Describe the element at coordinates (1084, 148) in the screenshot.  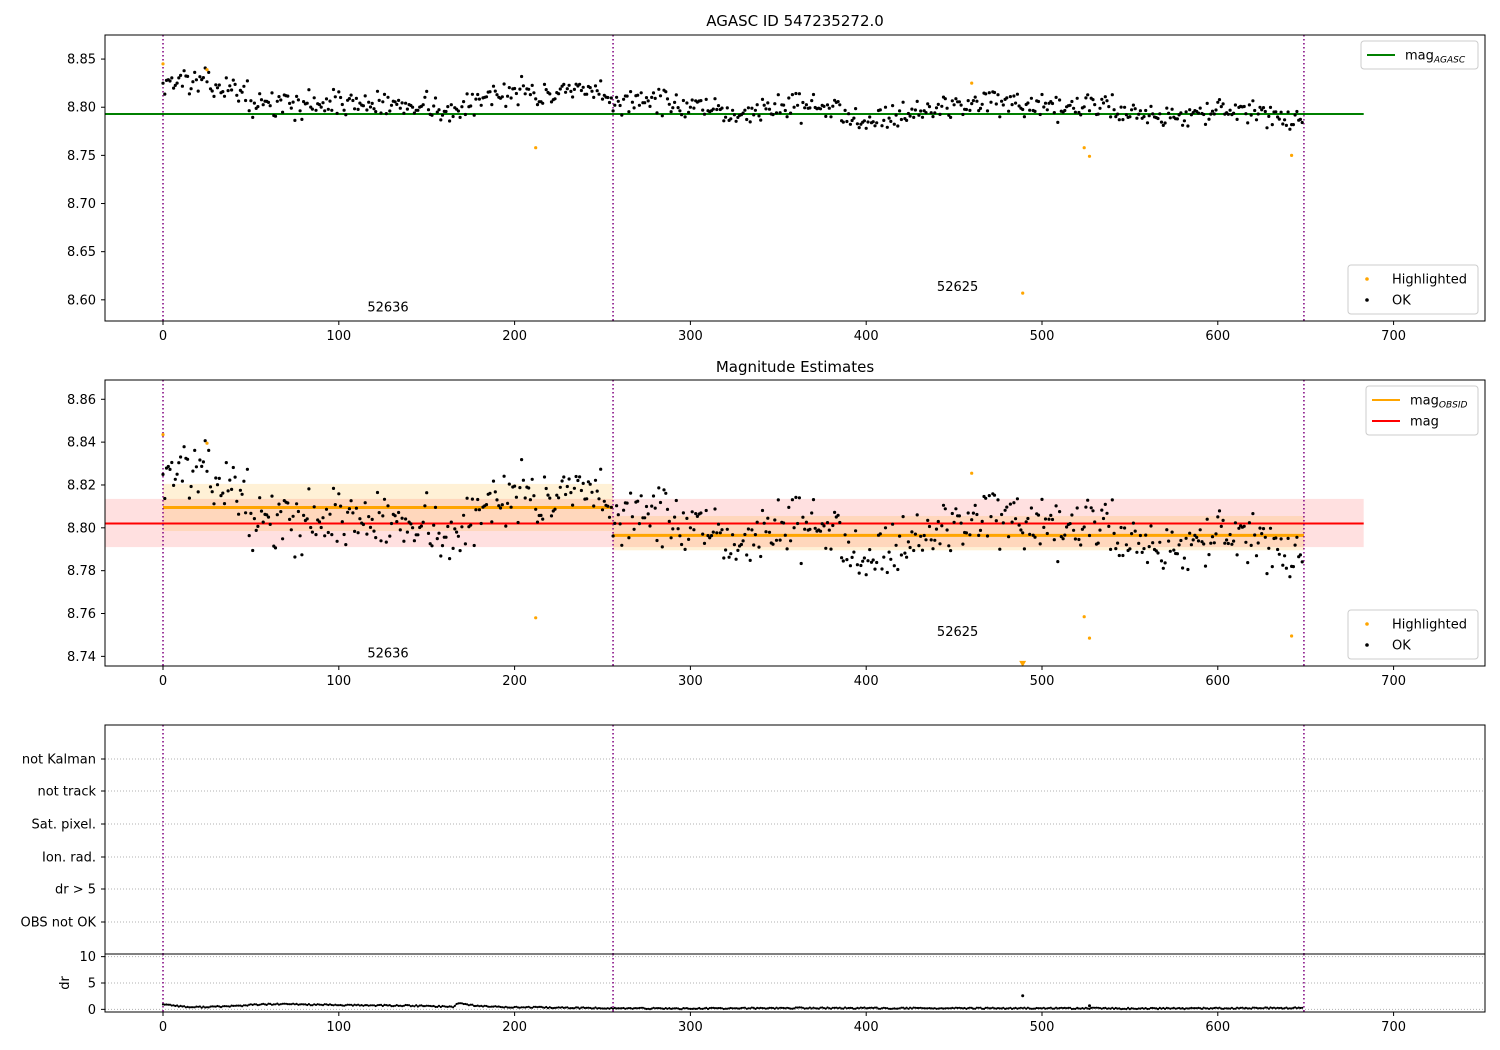
I see `highlighted-point` at that location.